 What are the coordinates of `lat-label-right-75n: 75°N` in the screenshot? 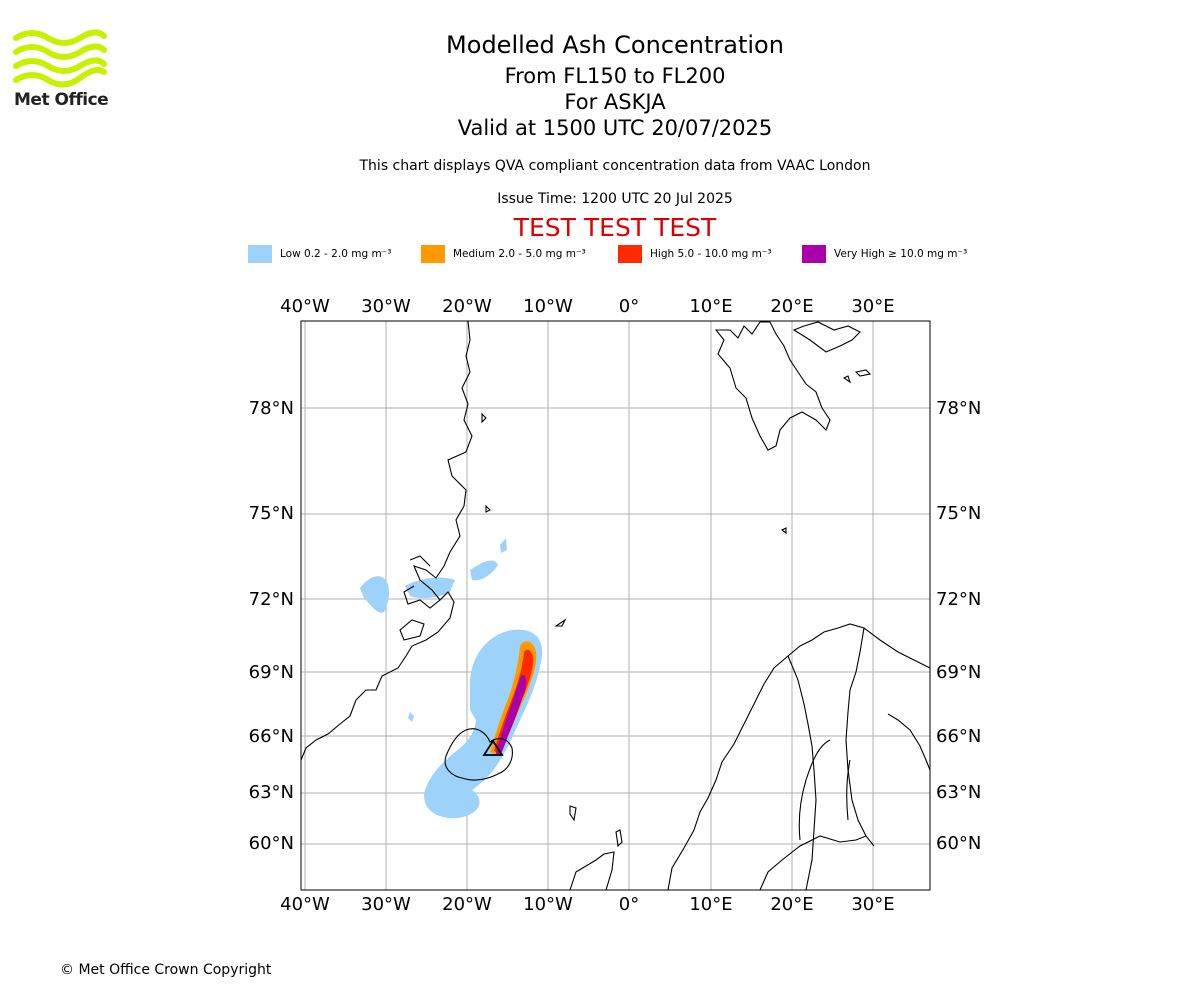 It's located at (958, 513).